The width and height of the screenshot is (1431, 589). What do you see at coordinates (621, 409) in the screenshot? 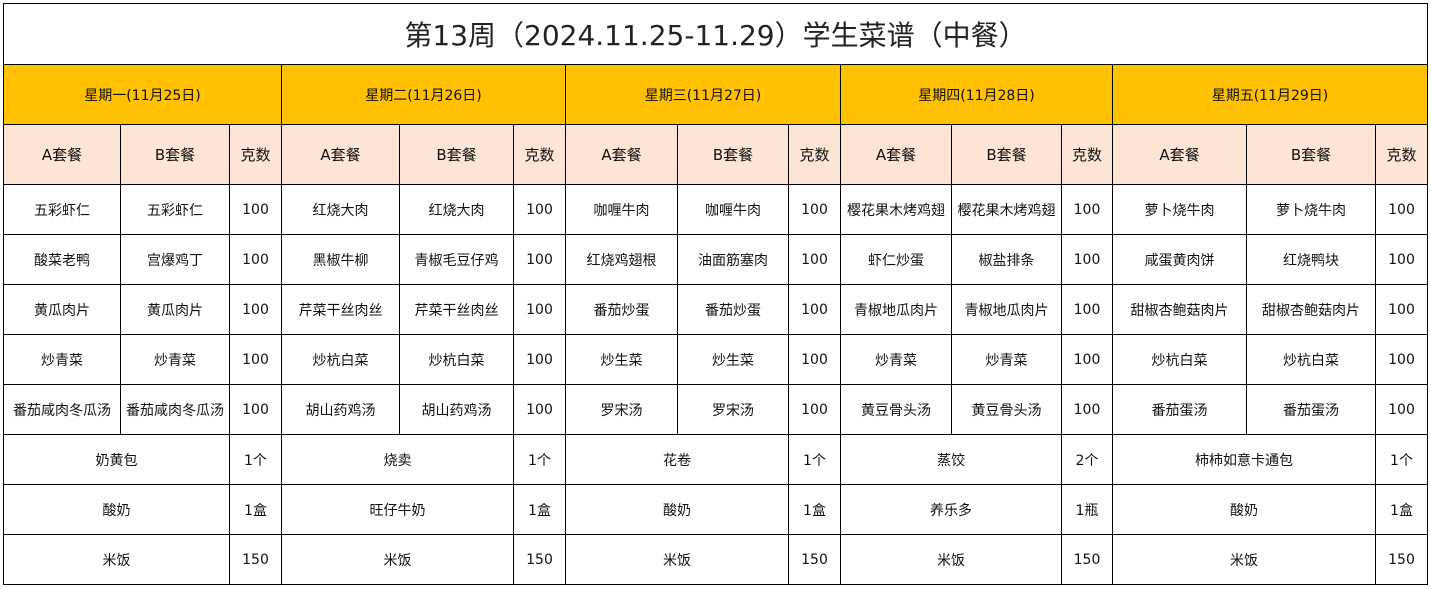
I see `a-set-dish: 罗宋汤` at bounding box center [621, 409].